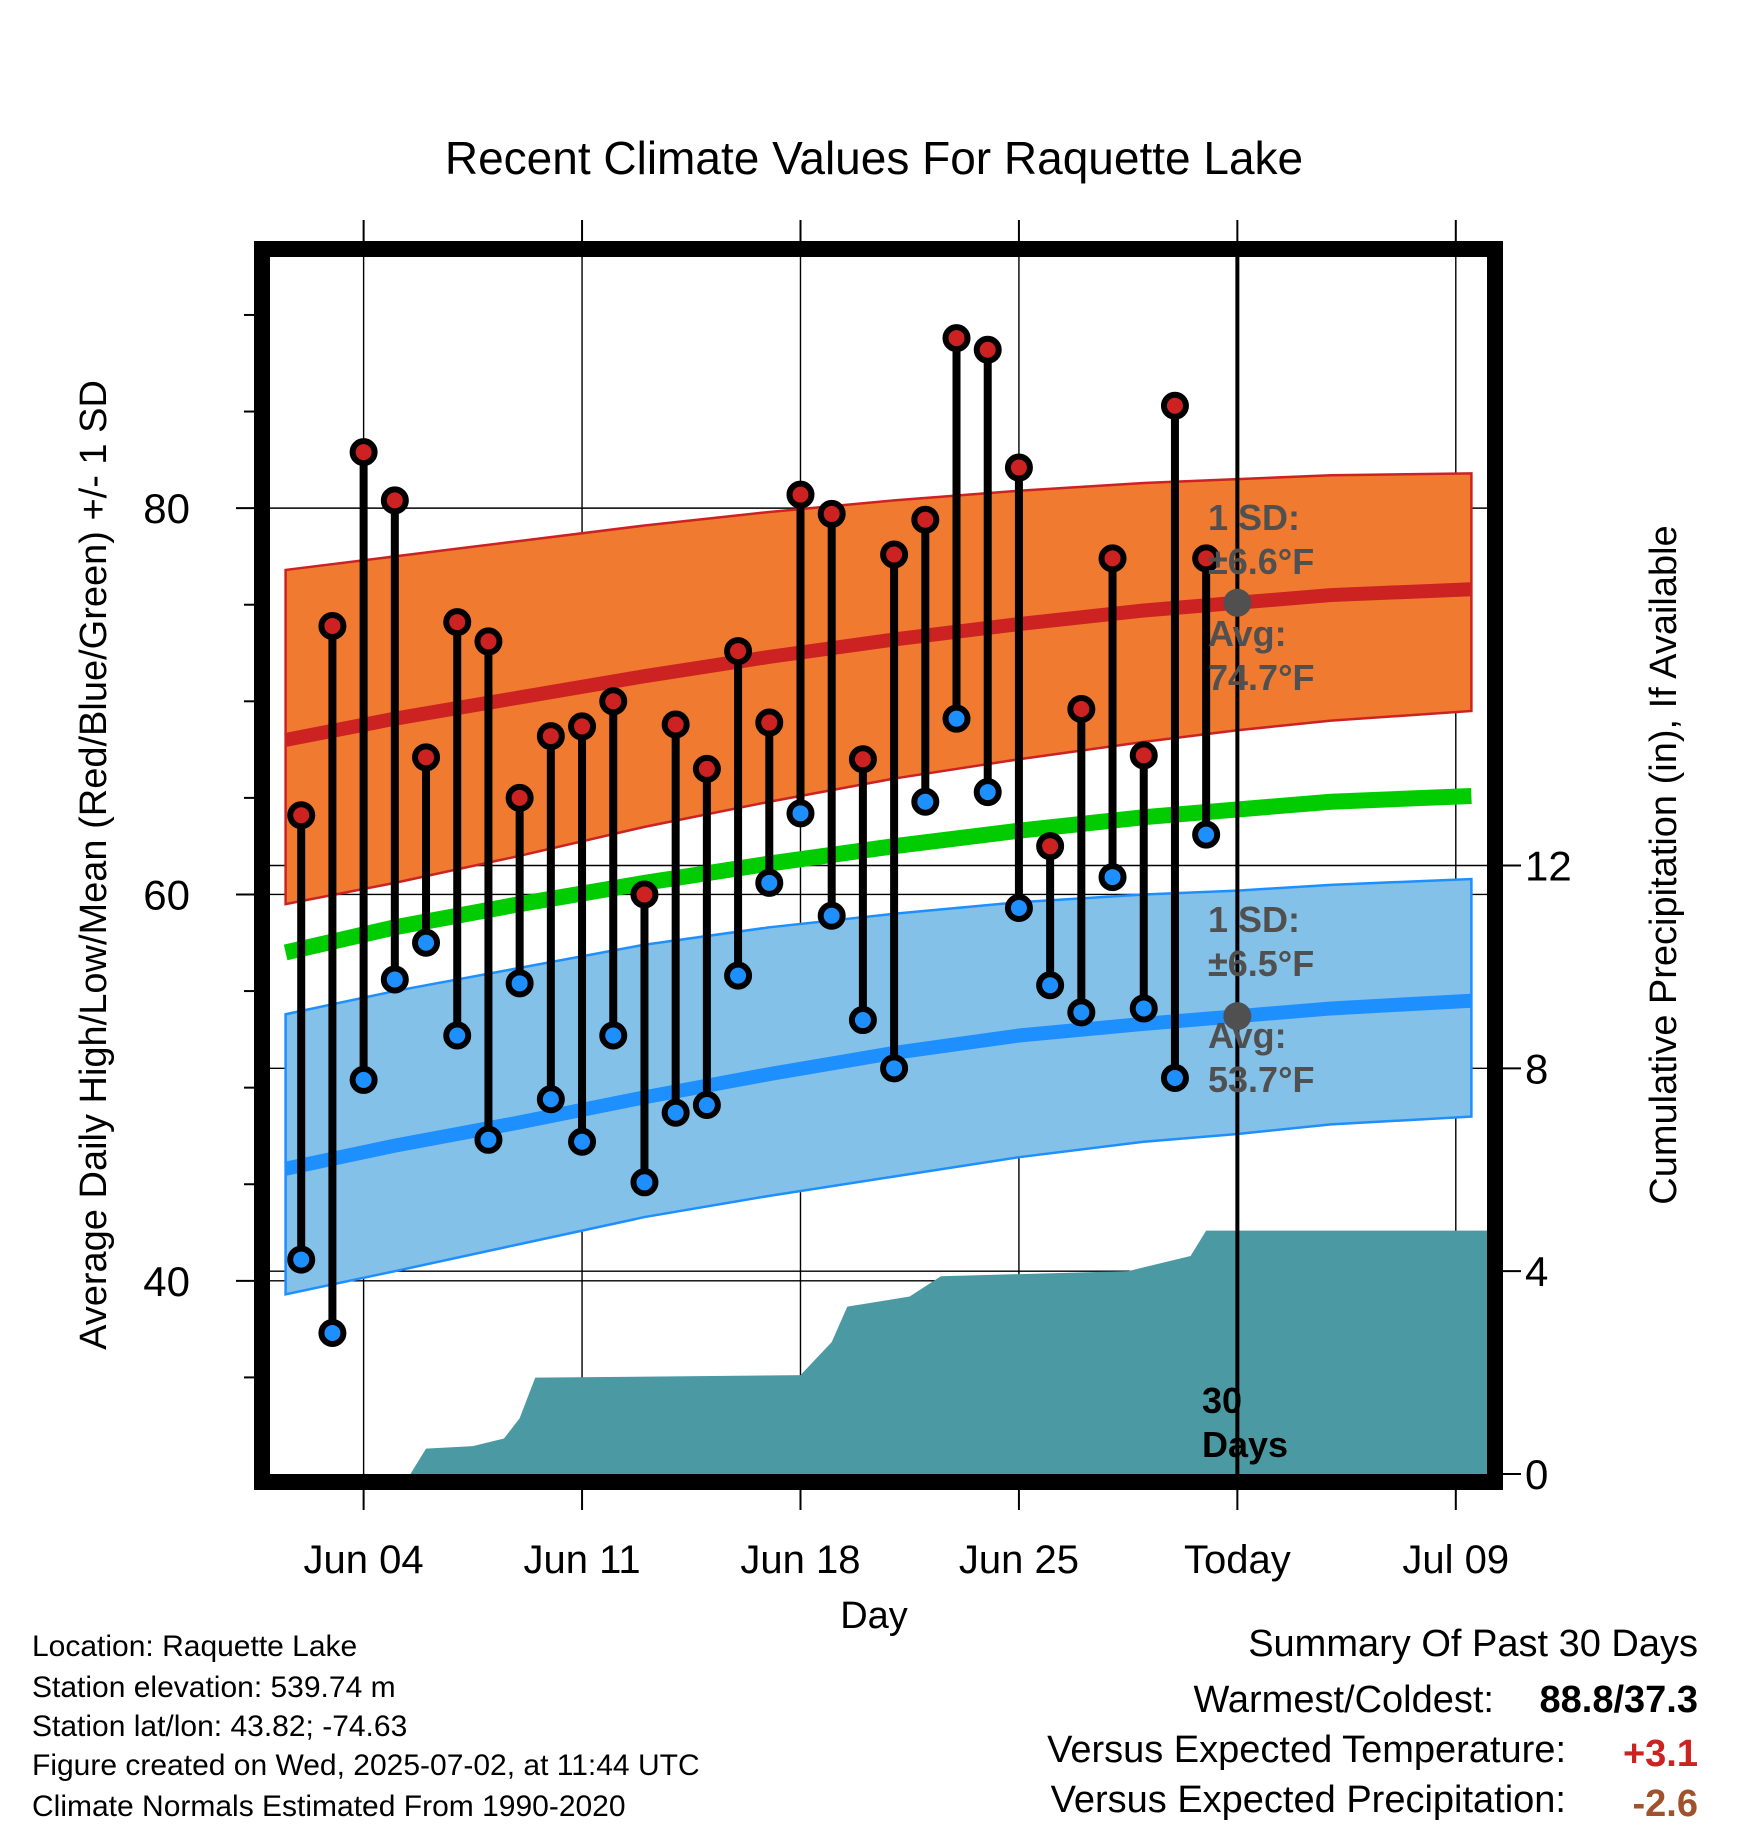 The image size is (1748, 1828). What do you see at coordinates (1308, 1800) in the screenshot?
I see `precip-label: Versus Expected Precipitation:` at bounding box center [1308, 1800].